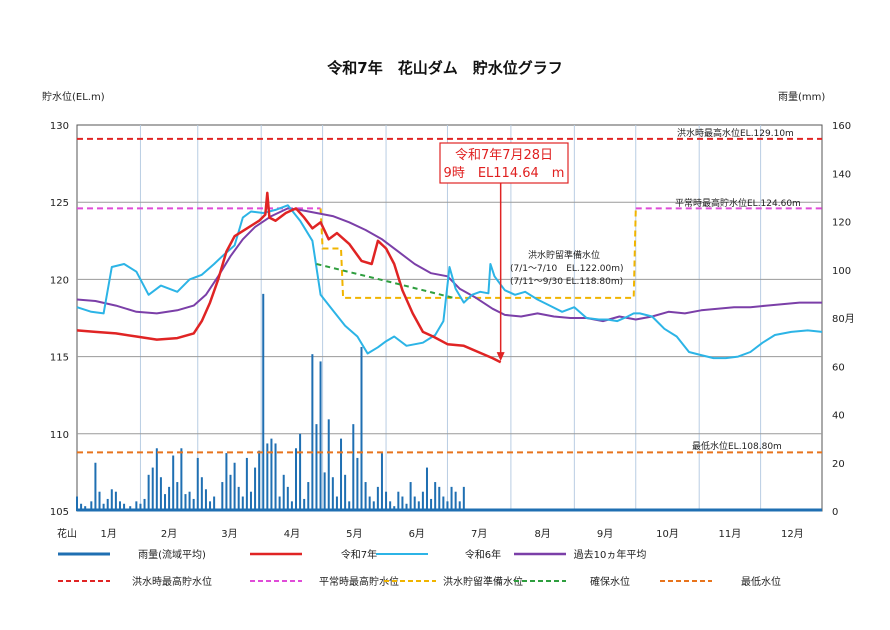  What do you see at coordinates (67, 533) in the screenshot?
I see `x-axis-row-label: 花山` at bounding box center [67, 533].